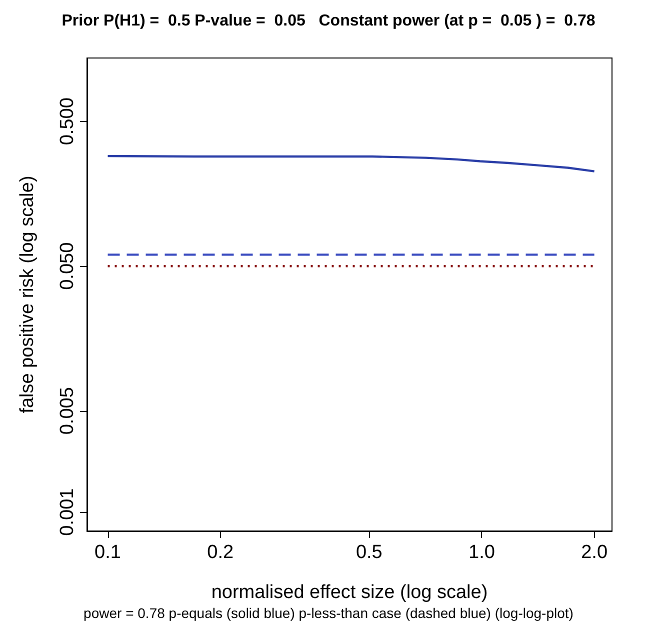 This screenshot has height=622, width=657. What do you see at coordinates (481, 552) in the screenshot?
I see `x-tick-label: 1.0` at bounding box center [481, 552].